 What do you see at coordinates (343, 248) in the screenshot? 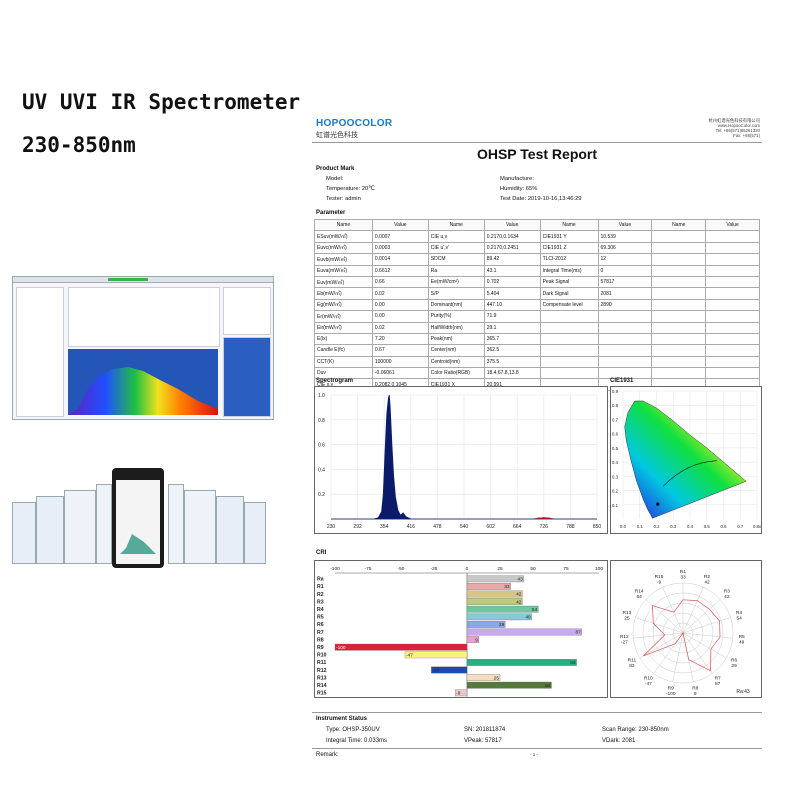
I see `table-cell: Euvc(mW/㎡)` at bounding box center [343, 248].